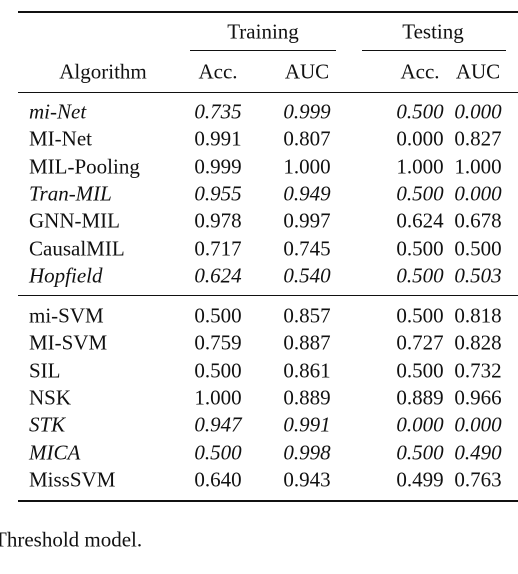 This screenshot has height=574, width=518. I want to click on algorithm-name: NSK, so click(50, 397).